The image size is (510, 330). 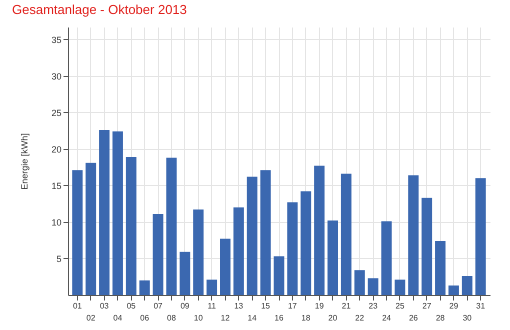 I want to click on x-tick-label: 04, so click(x=118, y=318).